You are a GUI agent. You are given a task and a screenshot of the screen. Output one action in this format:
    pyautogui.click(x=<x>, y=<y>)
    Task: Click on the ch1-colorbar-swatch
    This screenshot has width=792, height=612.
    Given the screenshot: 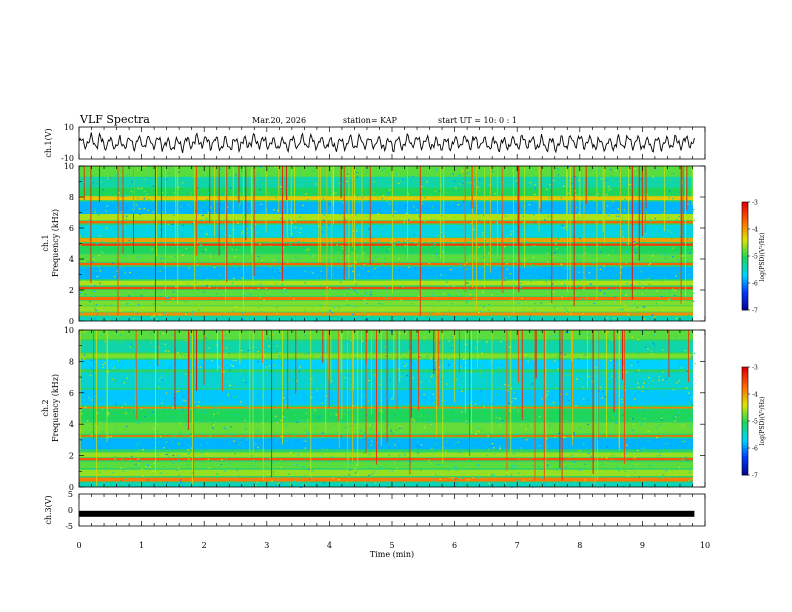 What is the action you would take?
    pyautogui.click(x=745, y=309)
    